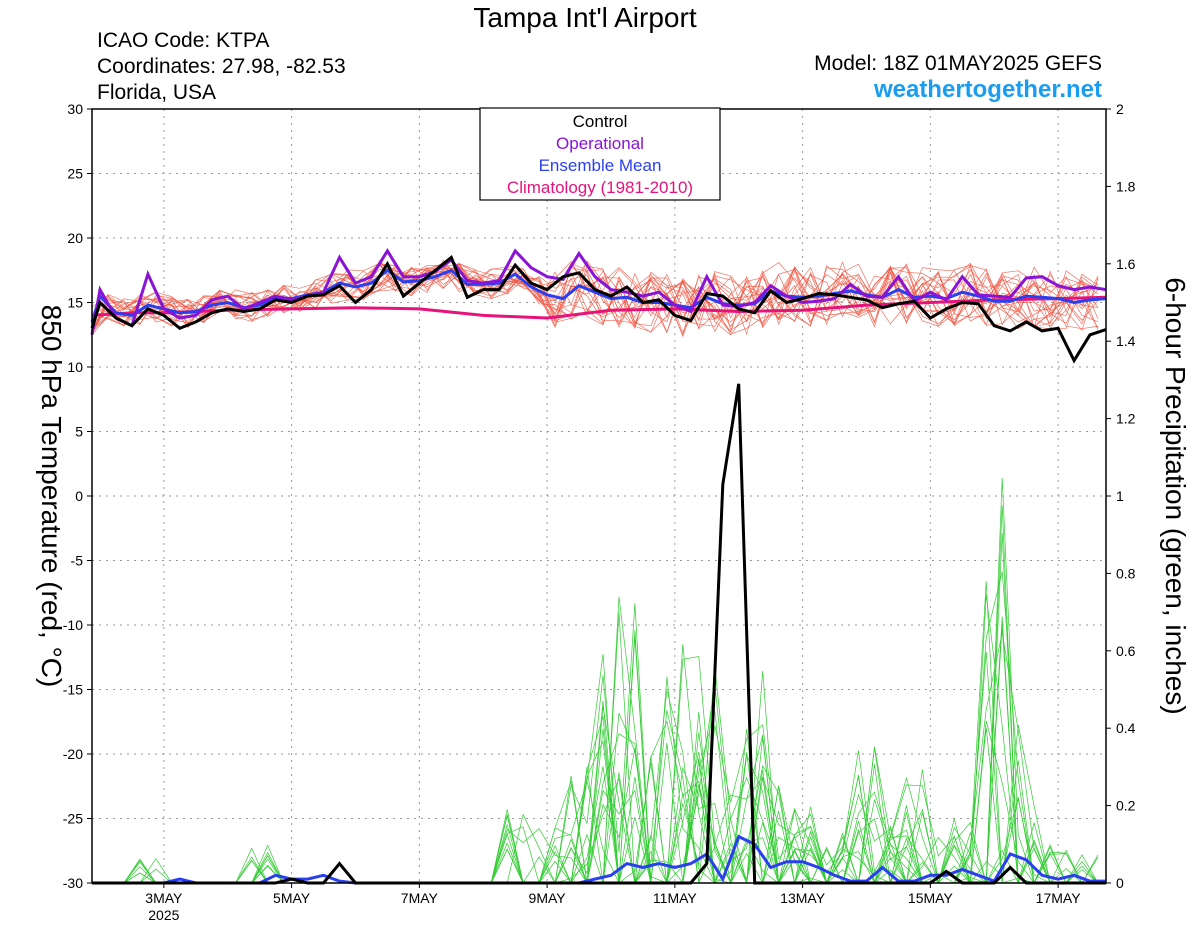  What do you see at coordinates (1120, 109) in the screenshot?
I see `tick-label-right: 2` at bounding box center [1120, 109].